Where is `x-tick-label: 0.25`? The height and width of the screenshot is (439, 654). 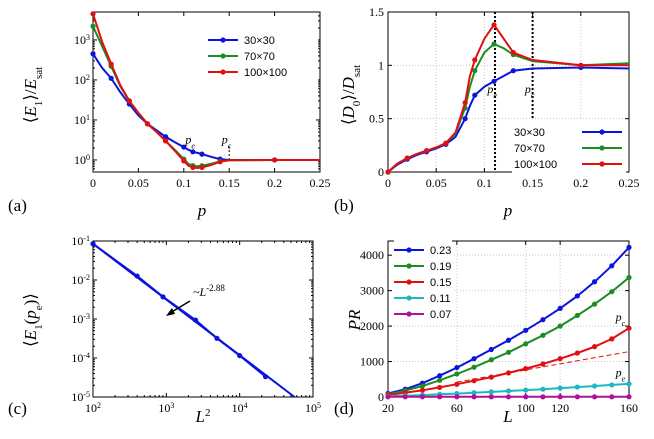 x-tick-label: 0.25 is located at coordinates (629, 183).